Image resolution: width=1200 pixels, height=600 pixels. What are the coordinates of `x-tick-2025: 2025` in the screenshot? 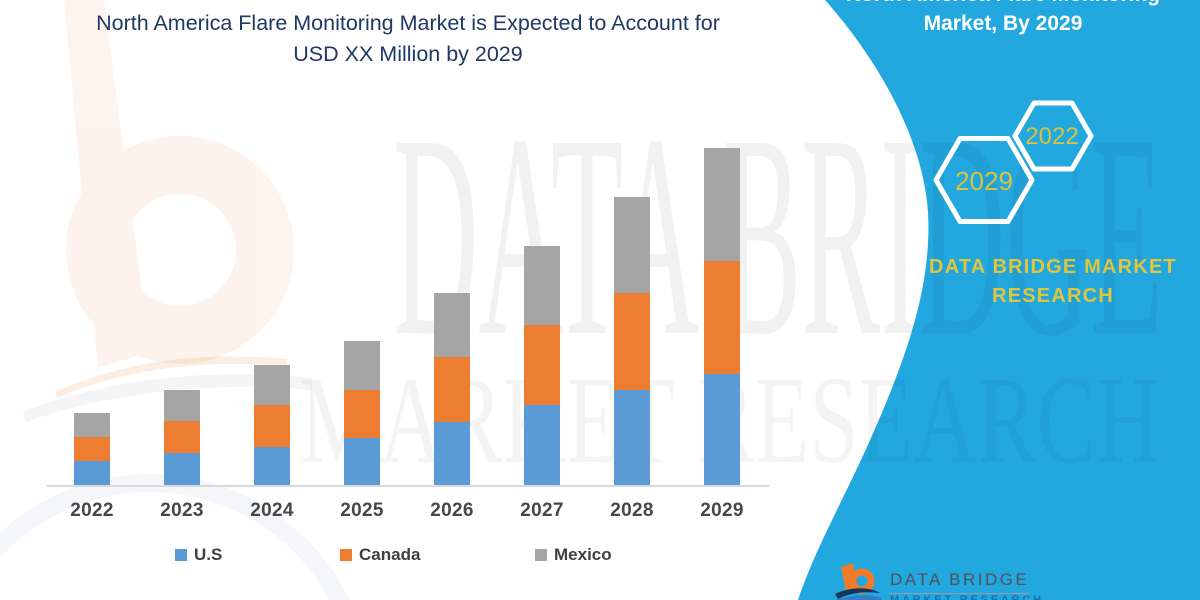 It's located at (362, 510).